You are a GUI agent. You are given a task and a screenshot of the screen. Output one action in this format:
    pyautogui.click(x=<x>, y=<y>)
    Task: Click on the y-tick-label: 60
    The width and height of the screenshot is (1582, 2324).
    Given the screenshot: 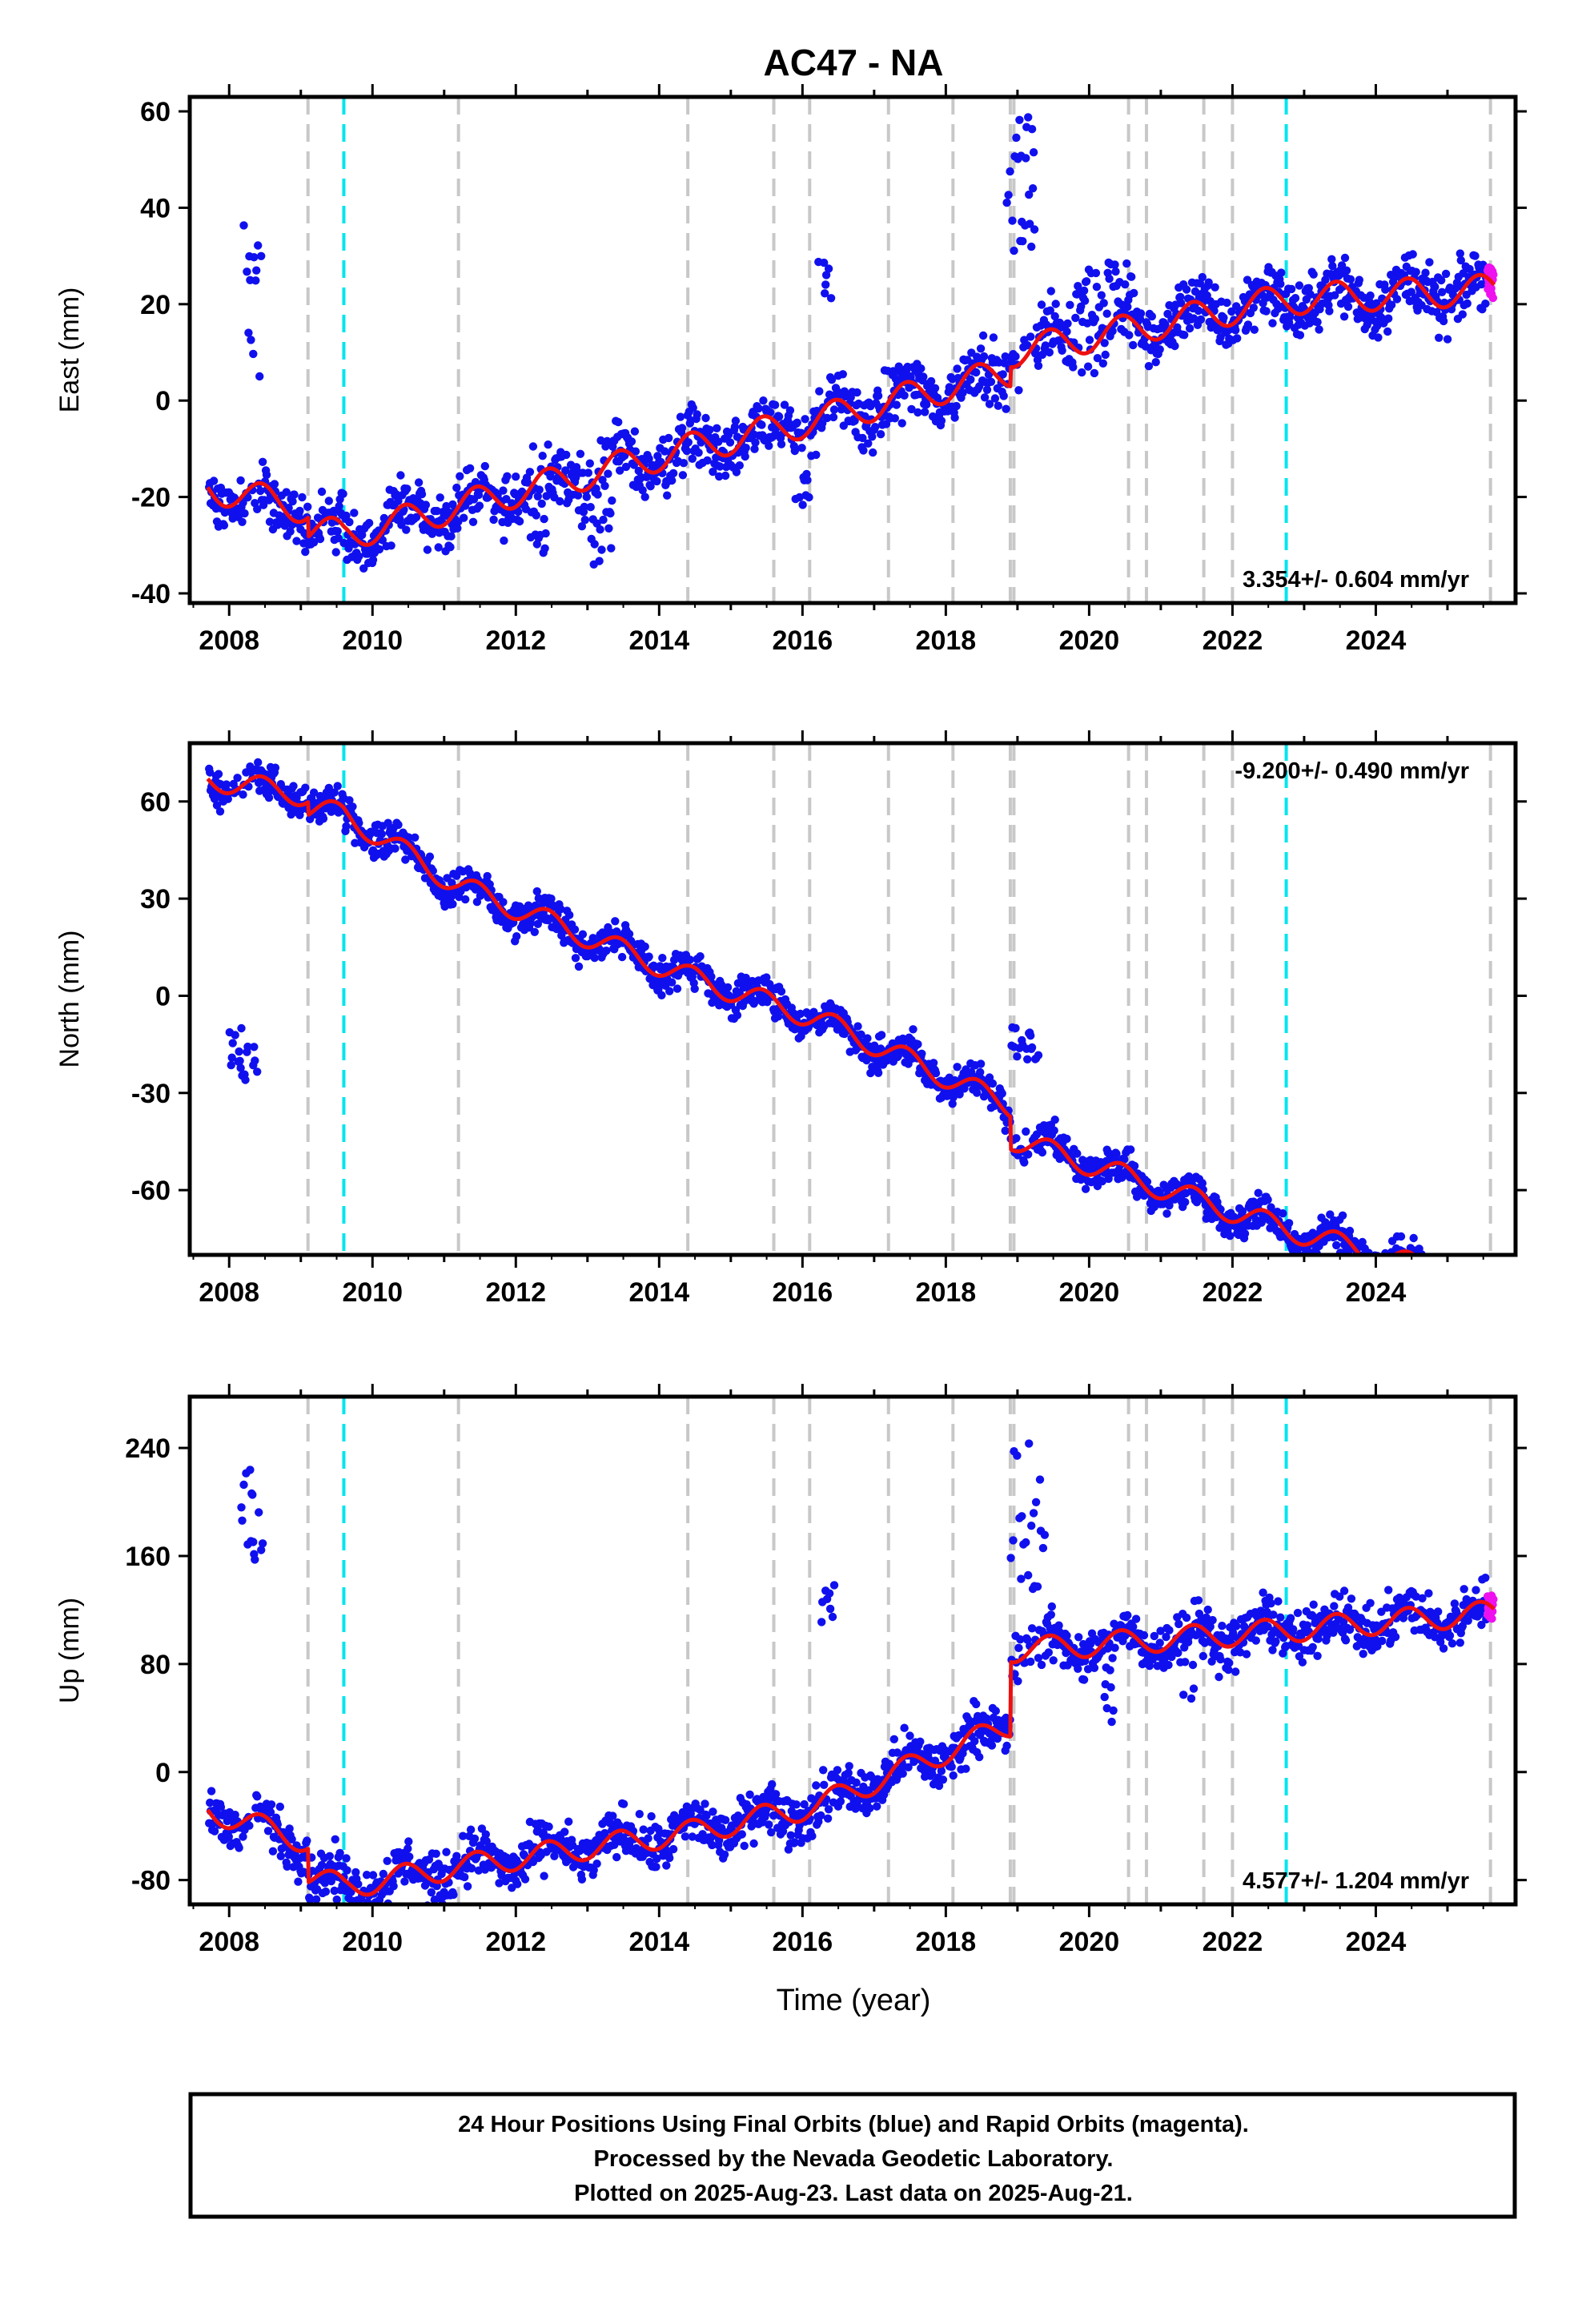 What is the action you would take?
    pyautogui.click(x=155, y=112)
    